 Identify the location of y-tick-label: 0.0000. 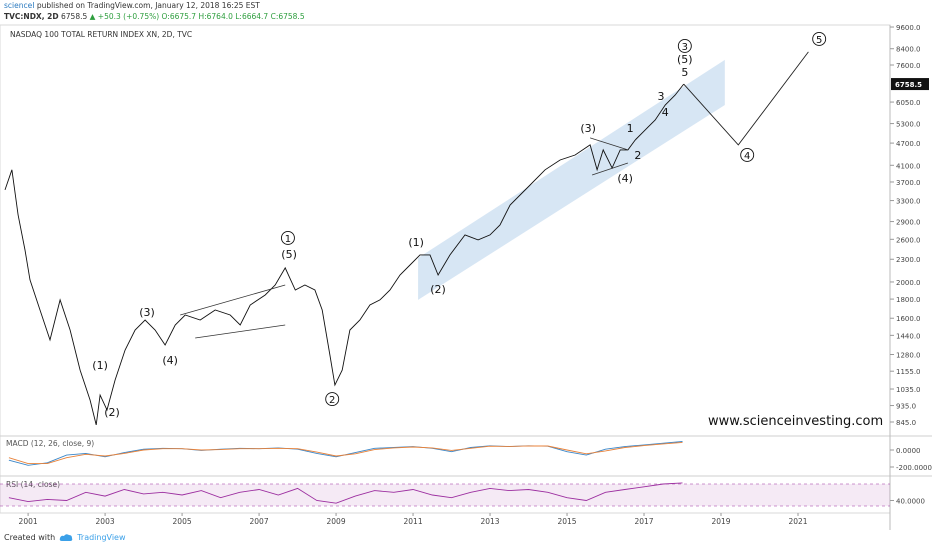
(908, 451).